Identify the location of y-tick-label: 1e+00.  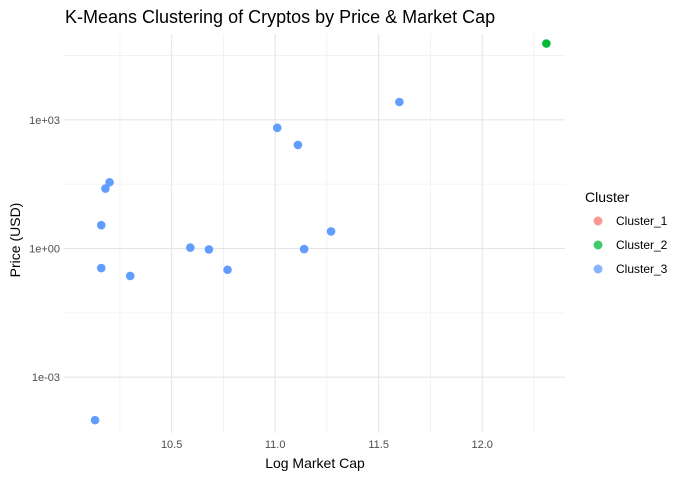
(44, 250).